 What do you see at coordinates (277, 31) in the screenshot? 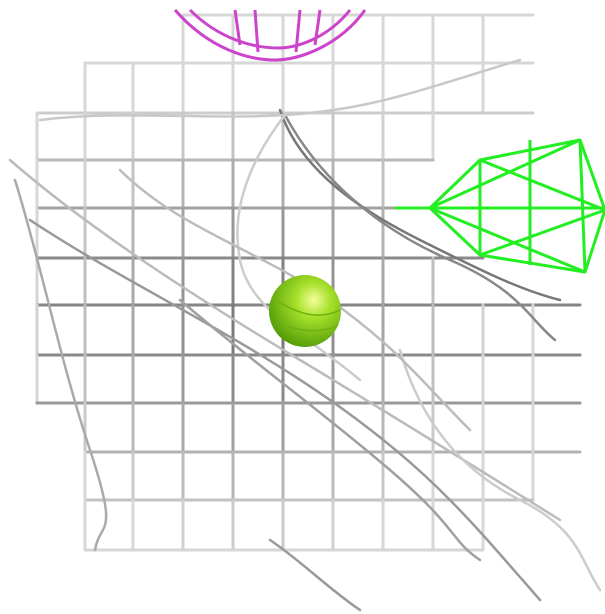
I see `arc-spokes` at bounding box center [277, 31].